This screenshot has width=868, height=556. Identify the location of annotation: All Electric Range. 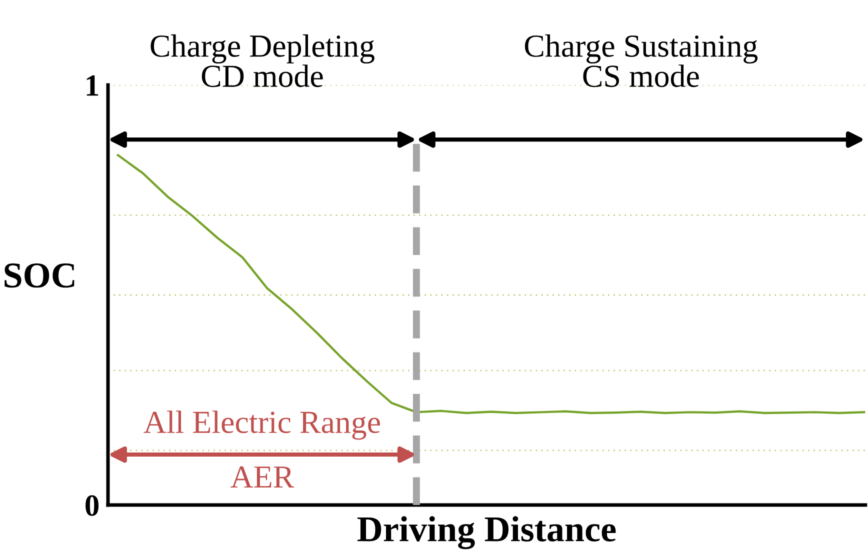
(262, 425).